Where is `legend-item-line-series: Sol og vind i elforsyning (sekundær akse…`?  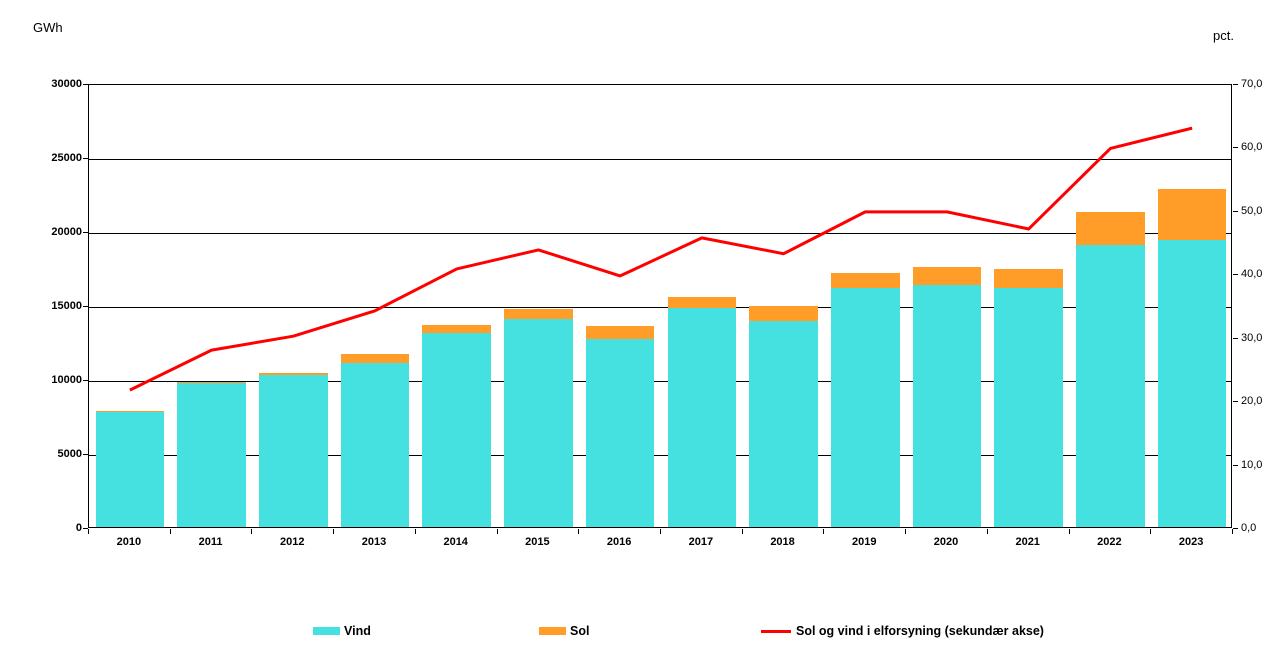 legend-item-line-series: Sol og vind i elforsyning (sekundær akse… is located at coordinates (902, 631).